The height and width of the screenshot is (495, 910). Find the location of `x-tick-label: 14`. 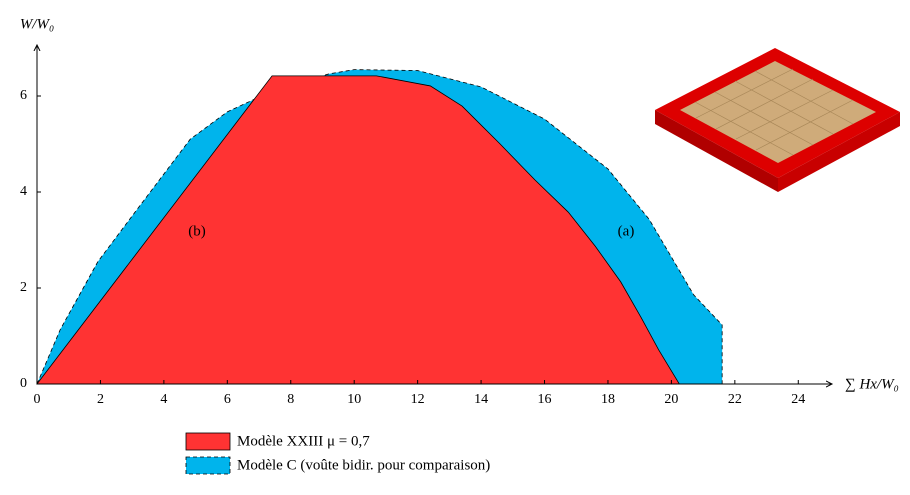

x-tick-label: 14 is located at coordinates (481, 399).